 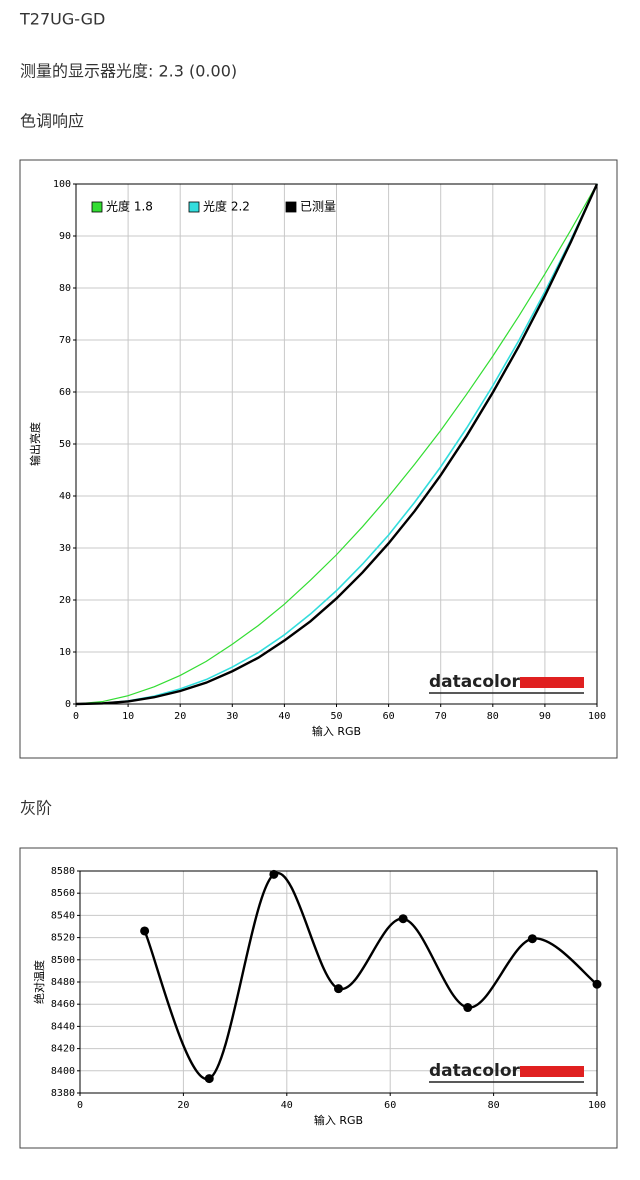 I want to click on y-axis-title: 输出亮度, so click(x=35, y=444).